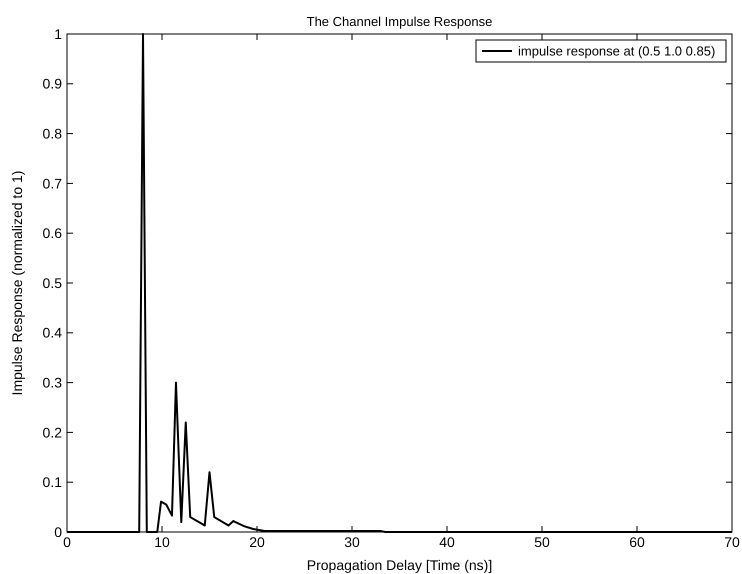 The image size is (742, 574). What do you see at coordinates (52, 233) in the screenshot?
I see `y-tick-label: 0.6` at bounding box center [52, 233].